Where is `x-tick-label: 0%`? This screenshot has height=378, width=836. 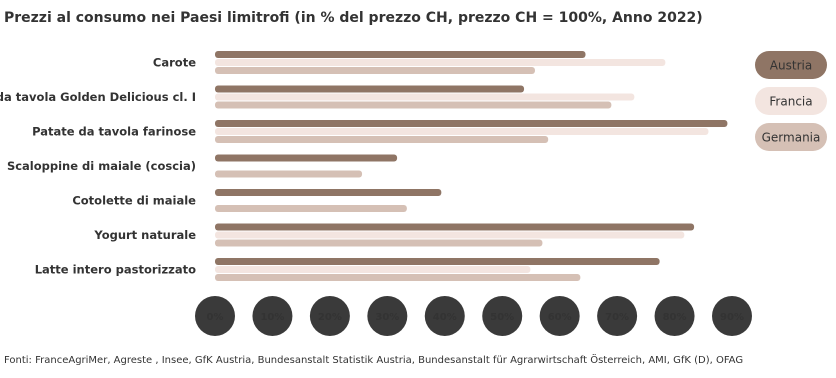
x-tick-label: 0% is located at coordinates (215, 317).